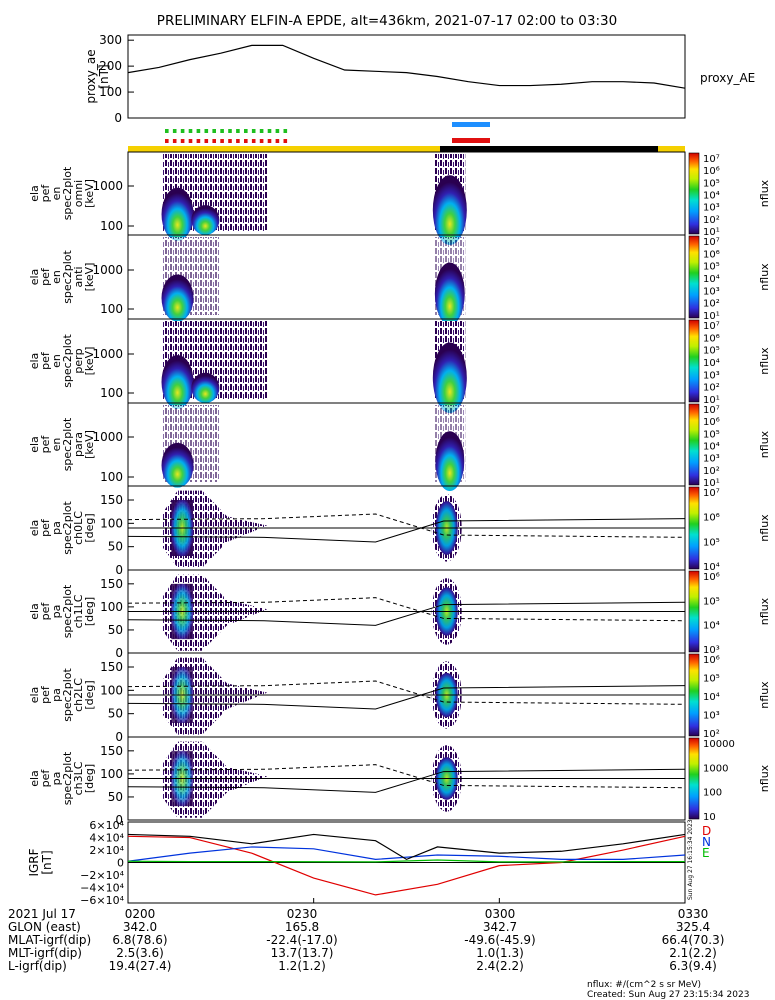  Describe the element at coordinates (106, 825) in the screenshot. I see `igrf-tick-label: 6×10⁴` at that location.